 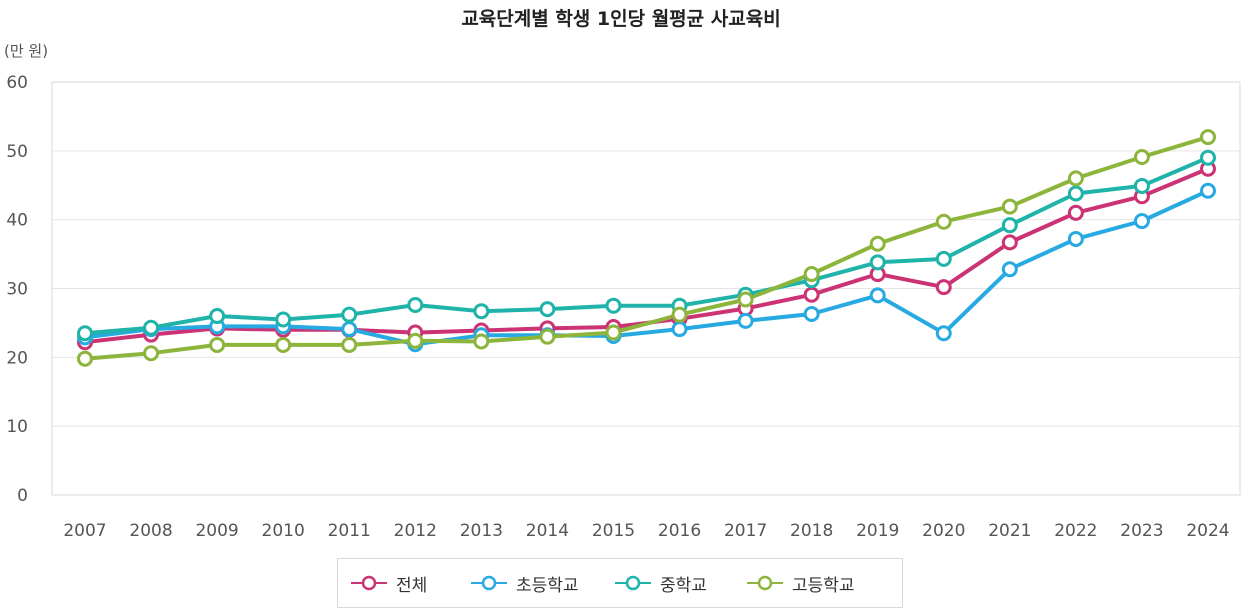 I want to click on legend-item-elementary: 초등학교, so click(x=524, y=583).